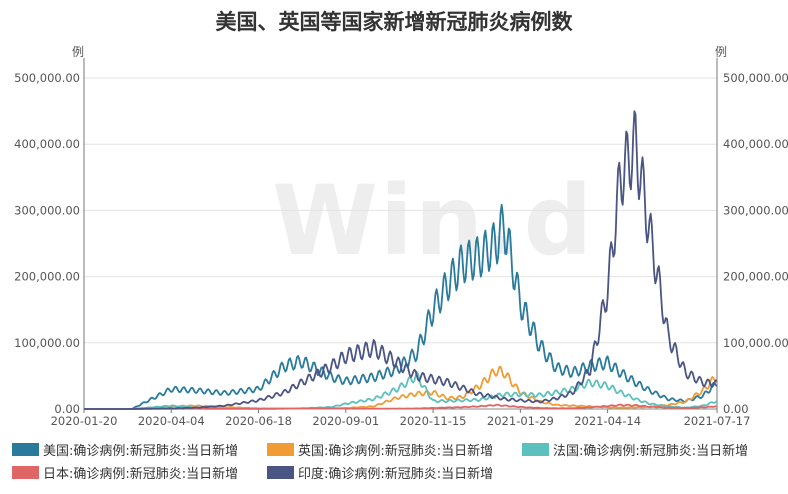  Describe the element at coordinates (47, 78) in the screenshot. I see `y-tick-label-left: 500,000.00` at that location.